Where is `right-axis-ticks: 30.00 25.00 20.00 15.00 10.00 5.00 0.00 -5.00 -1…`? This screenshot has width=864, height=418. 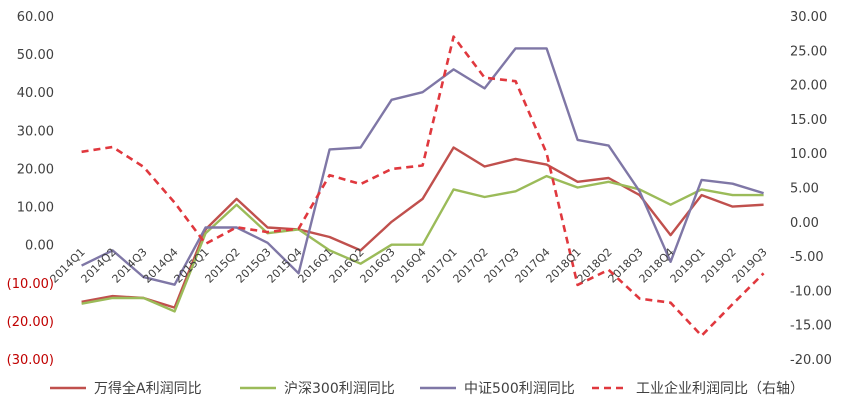 right-axis-ticks: 30.00 25.00 20.00 15.00 10.00 5.00 0.00 -5.00 -1… is located at coordinates (811, 189).